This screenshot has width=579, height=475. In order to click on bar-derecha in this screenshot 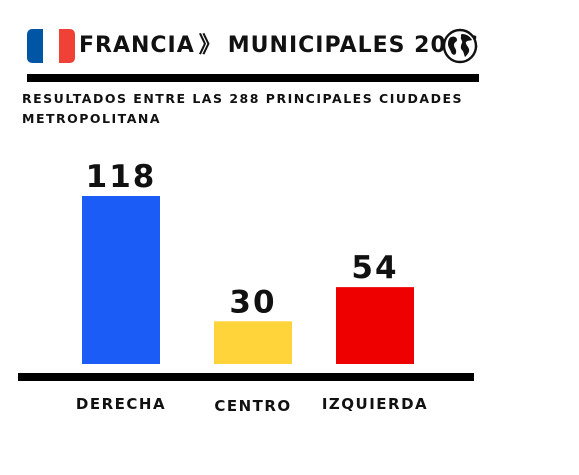, I will do `click(121, 280)`.